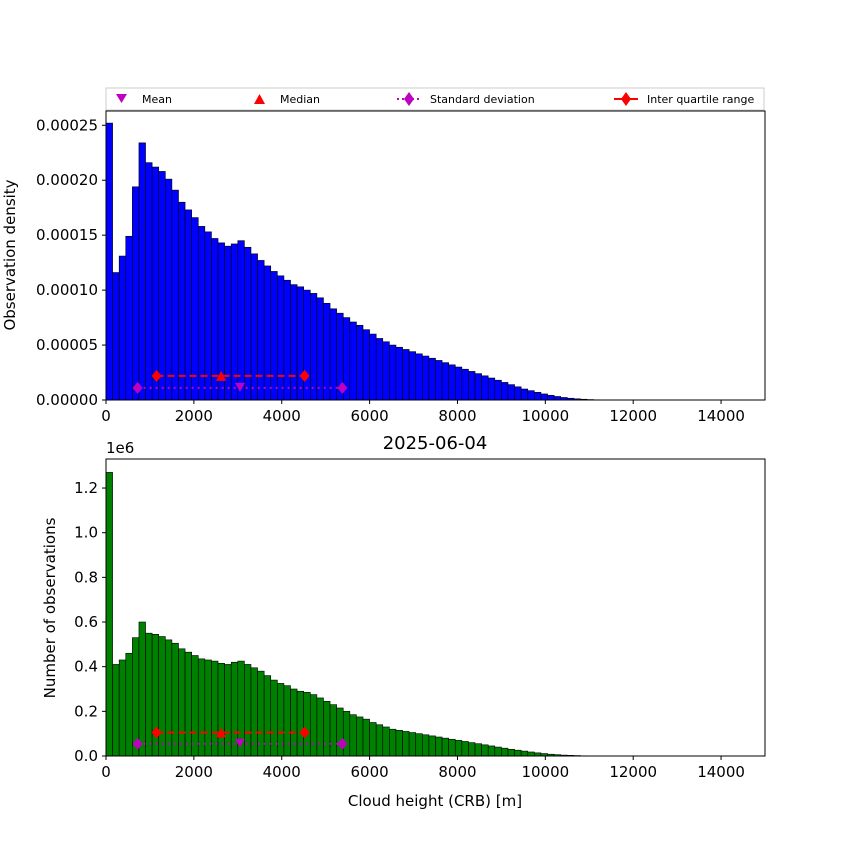 This screenshot has width=850, height=850. I want to click on count-xtick-label: 4000, so click(282, 772).